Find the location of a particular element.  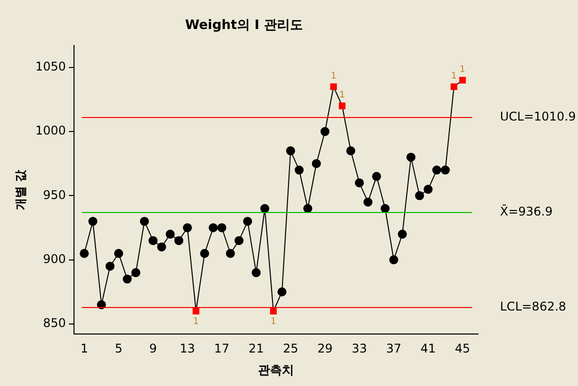

x-tick-label: 5 is located at coordinates (118, 349).